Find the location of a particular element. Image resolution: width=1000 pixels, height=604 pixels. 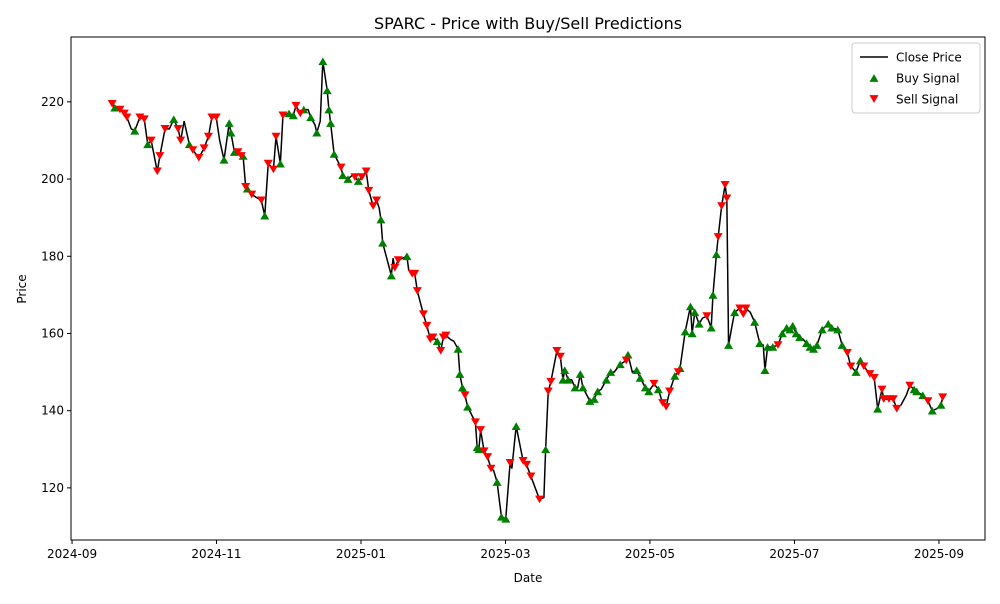

legend-label: Buy Signal is located at coordinates (928, 79).